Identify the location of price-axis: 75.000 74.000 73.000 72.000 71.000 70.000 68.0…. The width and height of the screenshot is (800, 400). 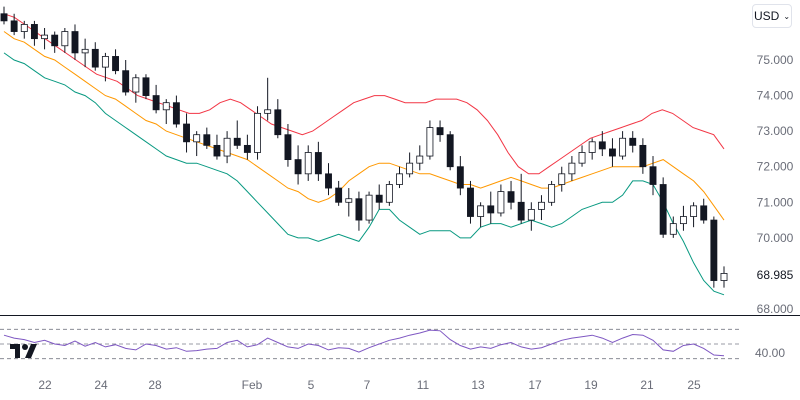
(775, 184).